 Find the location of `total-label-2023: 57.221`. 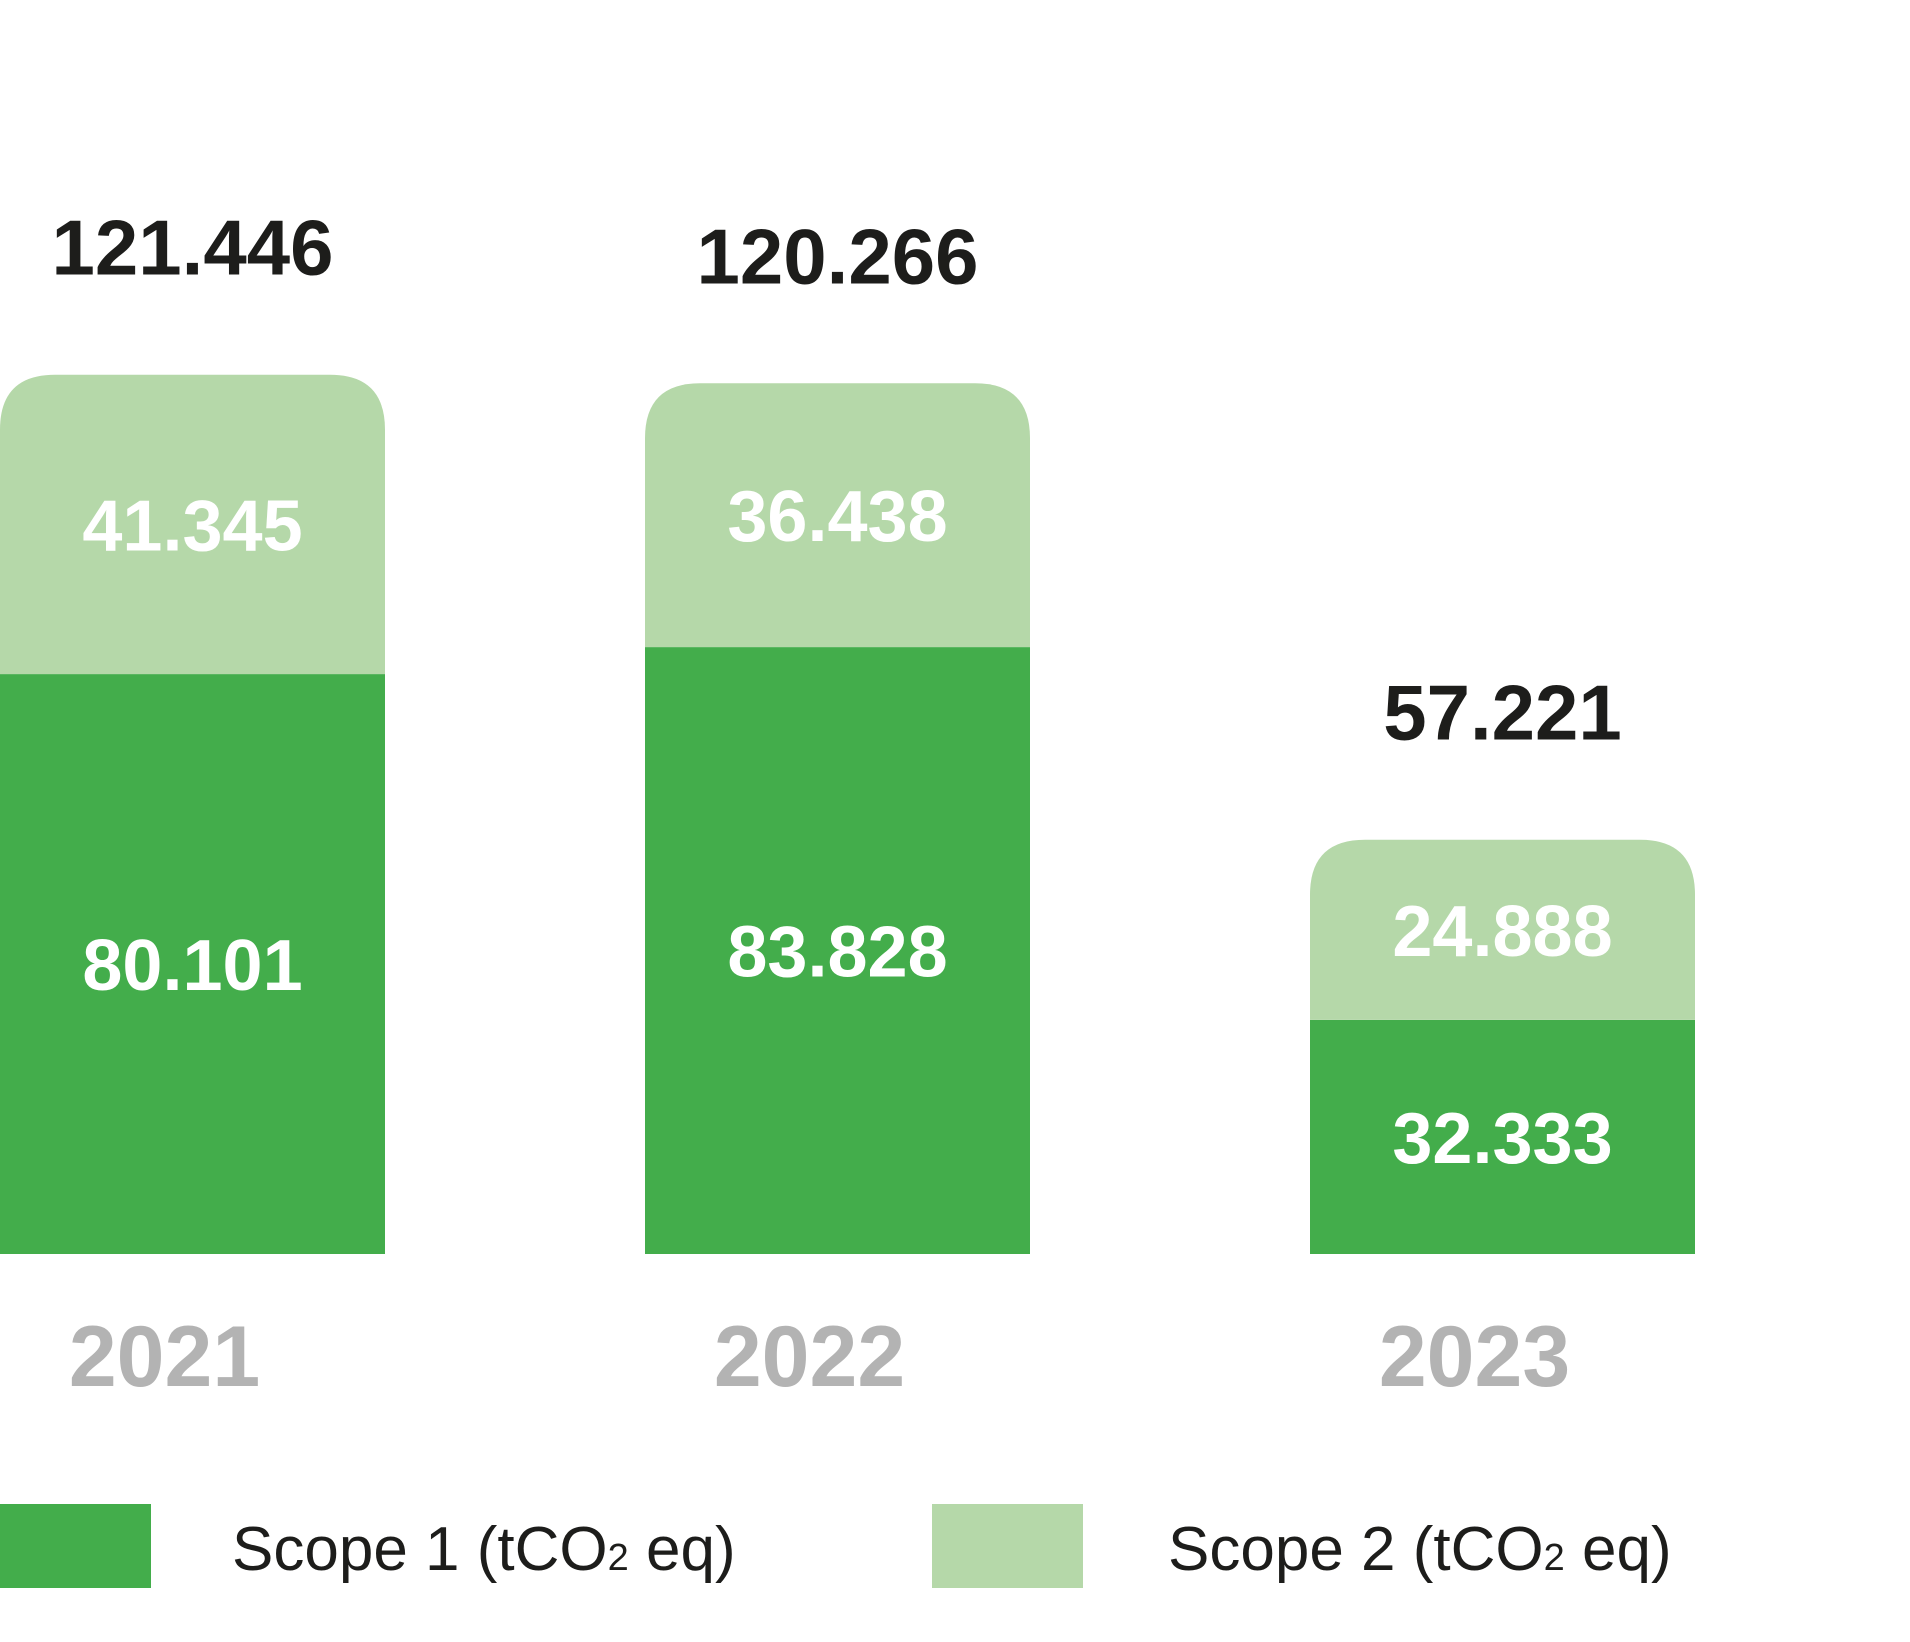

total-label-2023: 57.221 is located at coordinates (1502, 713).